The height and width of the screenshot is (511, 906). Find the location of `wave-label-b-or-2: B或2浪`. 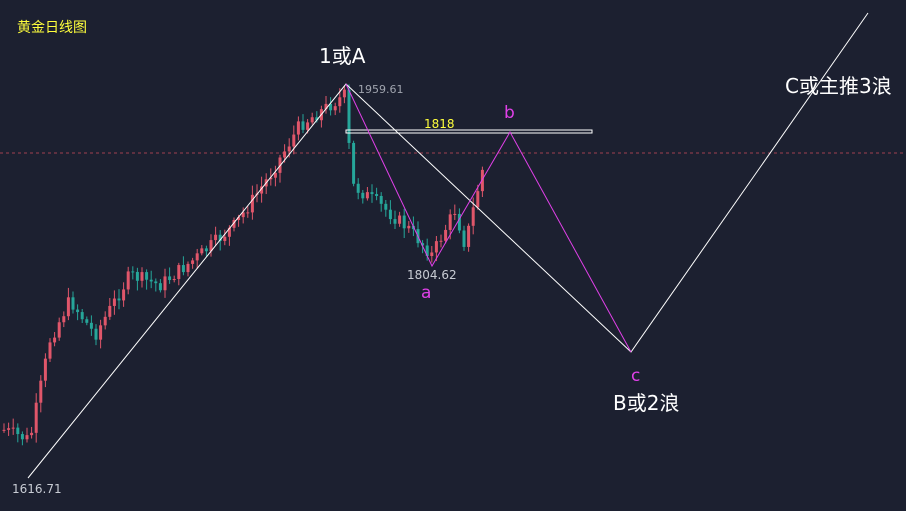

wave-label-b-or-2: B或2浪 is located at coordinates (646, 403).